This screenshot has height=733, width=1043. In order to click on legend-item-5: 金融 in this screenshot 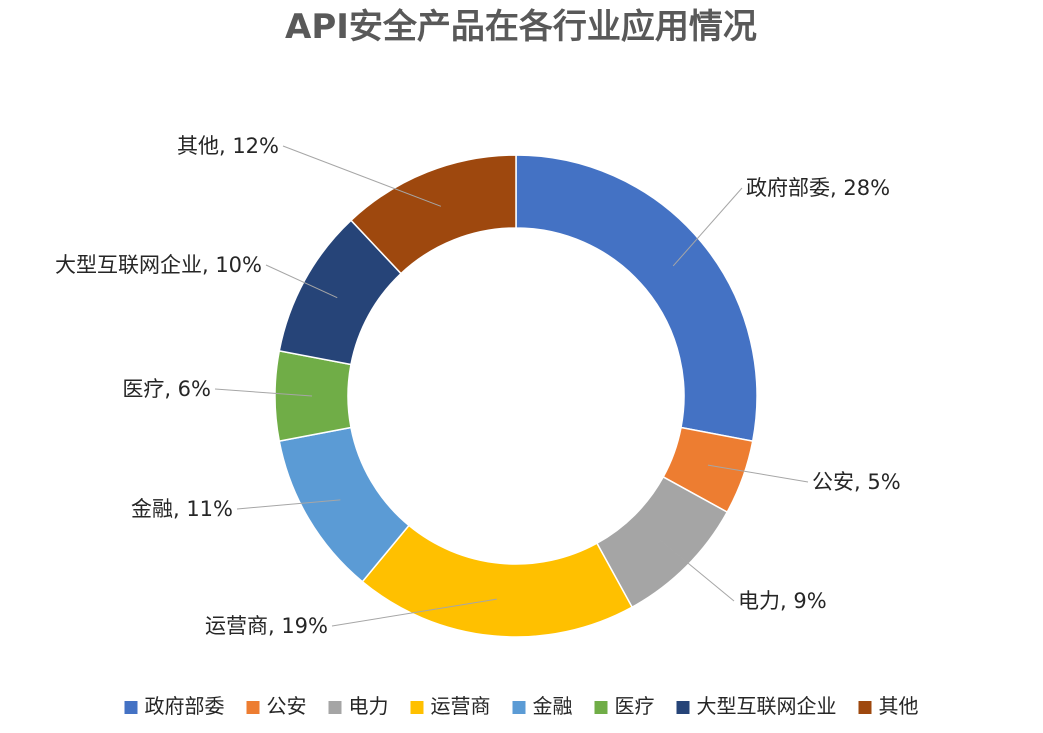, I will do `click(542, 706)`.